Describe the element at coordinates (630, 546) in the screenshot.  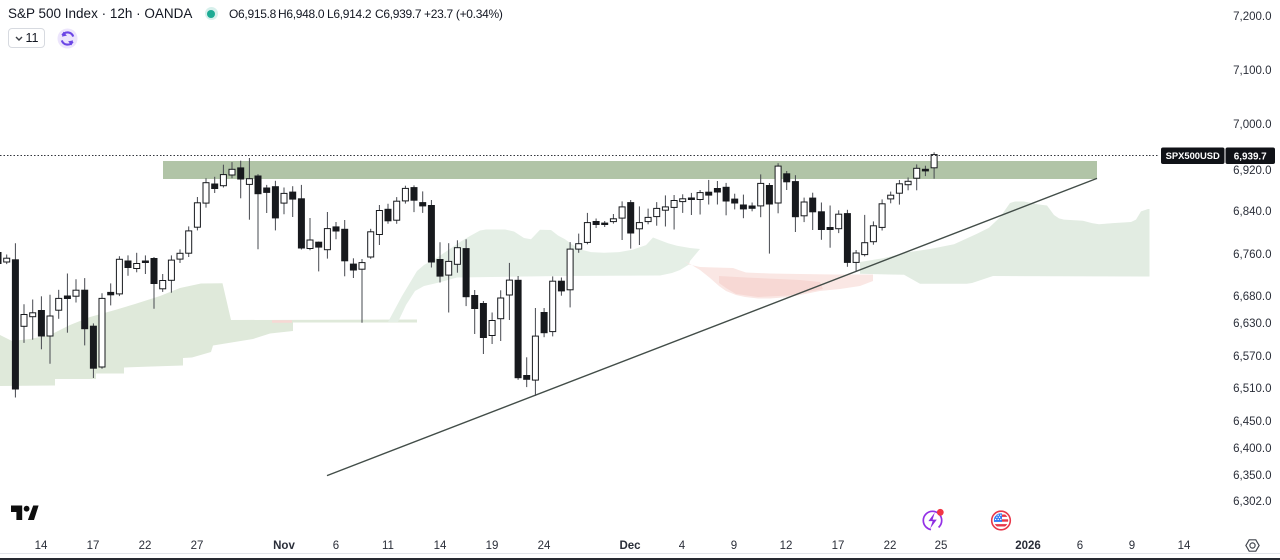
I see `svg-text: Dec` at that location.